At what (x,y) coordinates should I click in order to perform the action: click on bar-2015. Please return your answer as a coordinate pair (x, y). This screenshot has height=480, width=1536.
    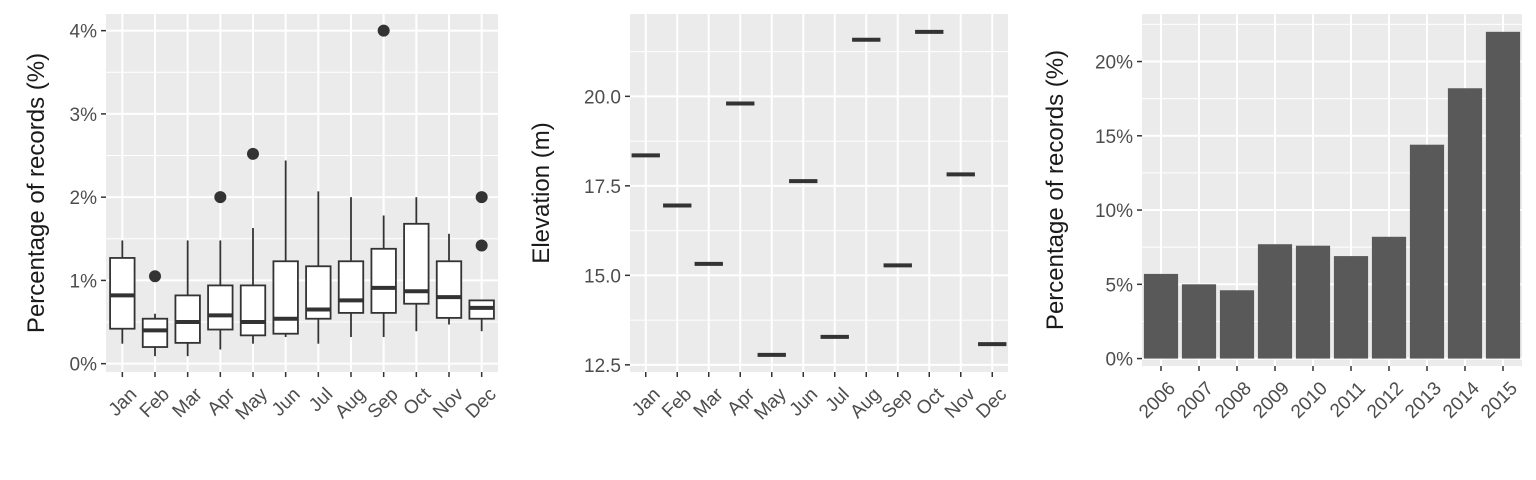
    Looking at the image, I should click on (1503, 195).